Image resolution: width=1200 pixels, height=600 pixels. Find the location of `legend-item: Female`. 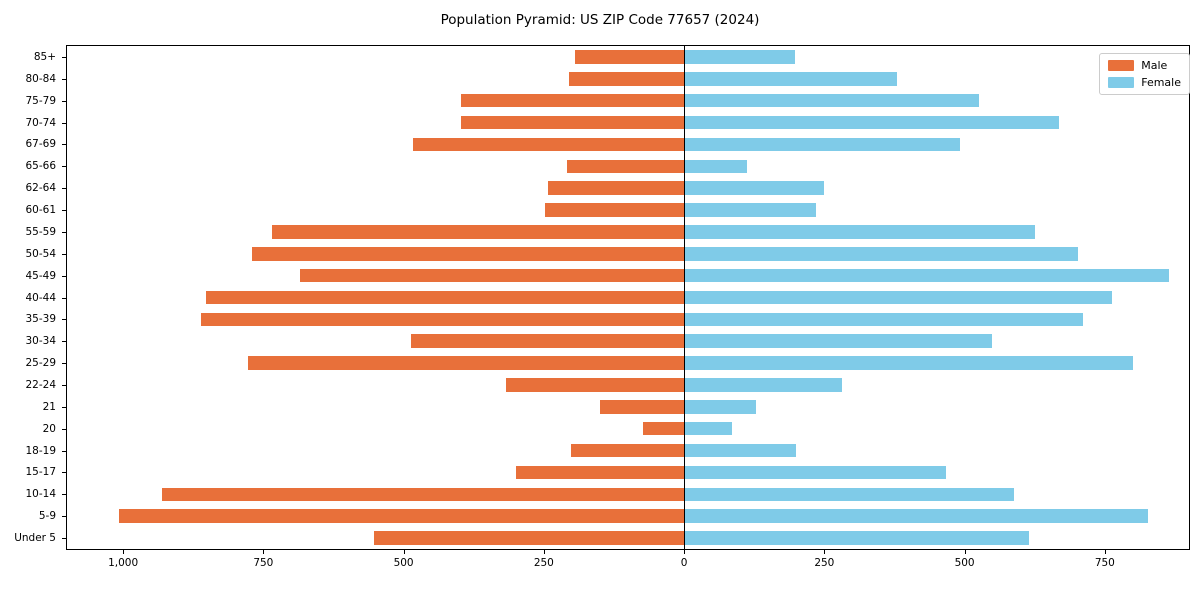

legend-item: Female is located at coordinates (1144, 82).